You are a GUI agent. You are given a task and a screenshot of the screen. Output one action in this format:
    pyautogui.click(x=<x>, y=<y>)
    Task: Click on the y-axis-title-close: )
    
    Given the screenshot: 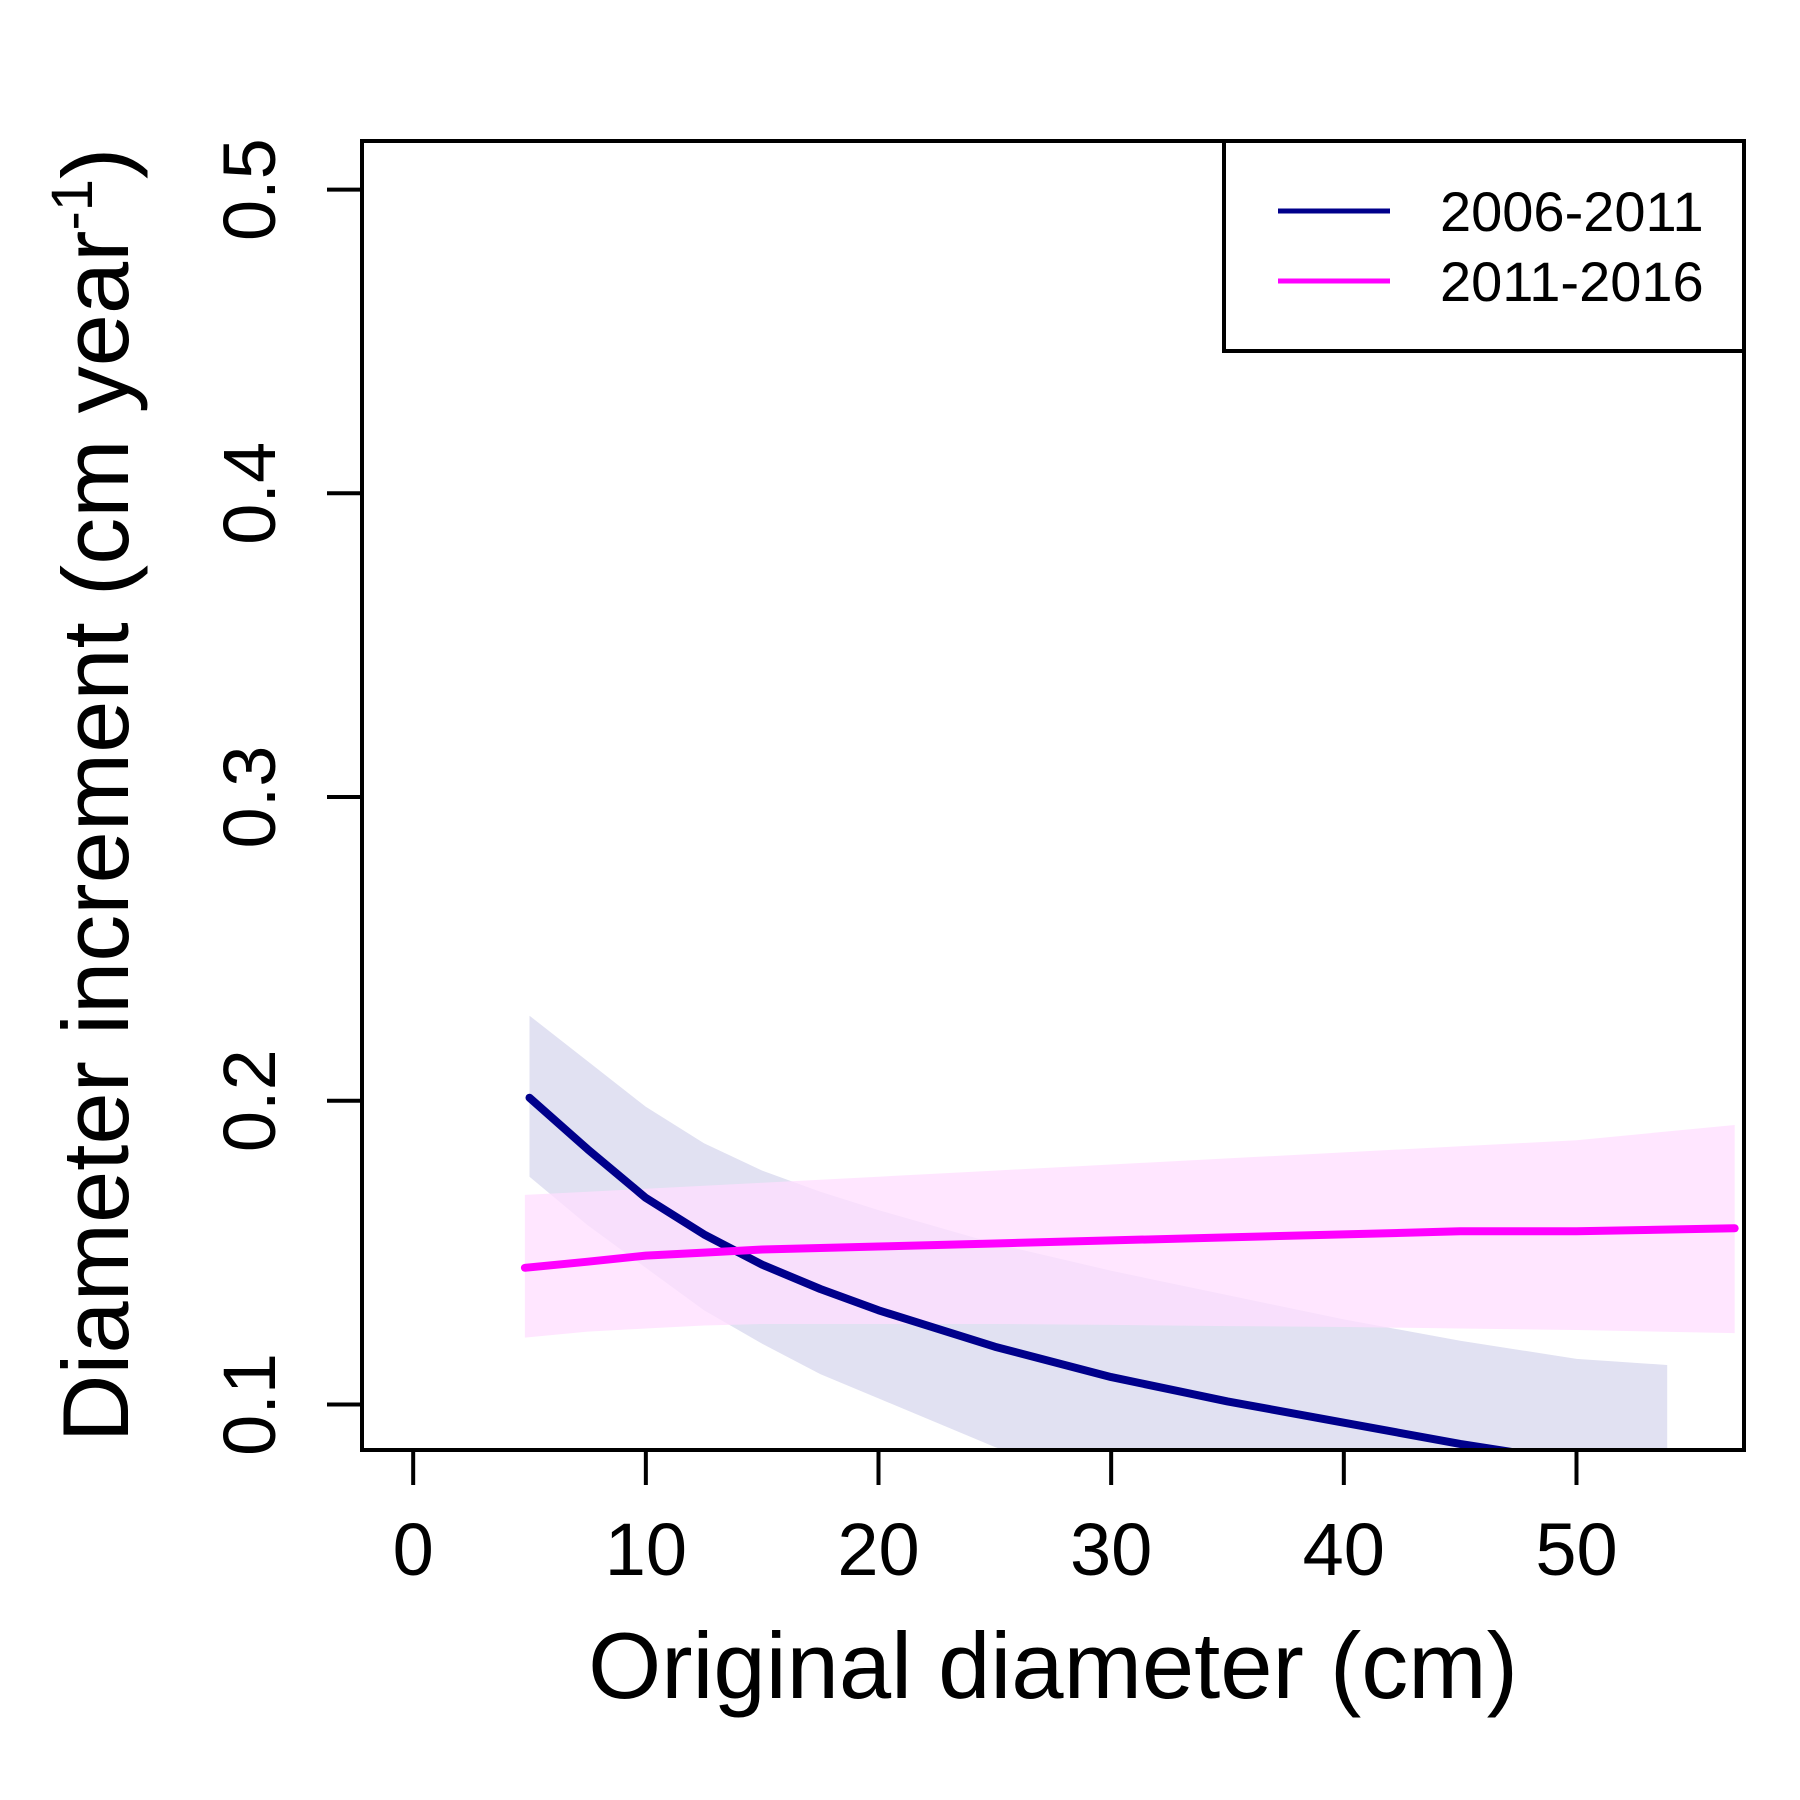 What is the action you would take?
    pyautogui.click(x=95, y=163)
    